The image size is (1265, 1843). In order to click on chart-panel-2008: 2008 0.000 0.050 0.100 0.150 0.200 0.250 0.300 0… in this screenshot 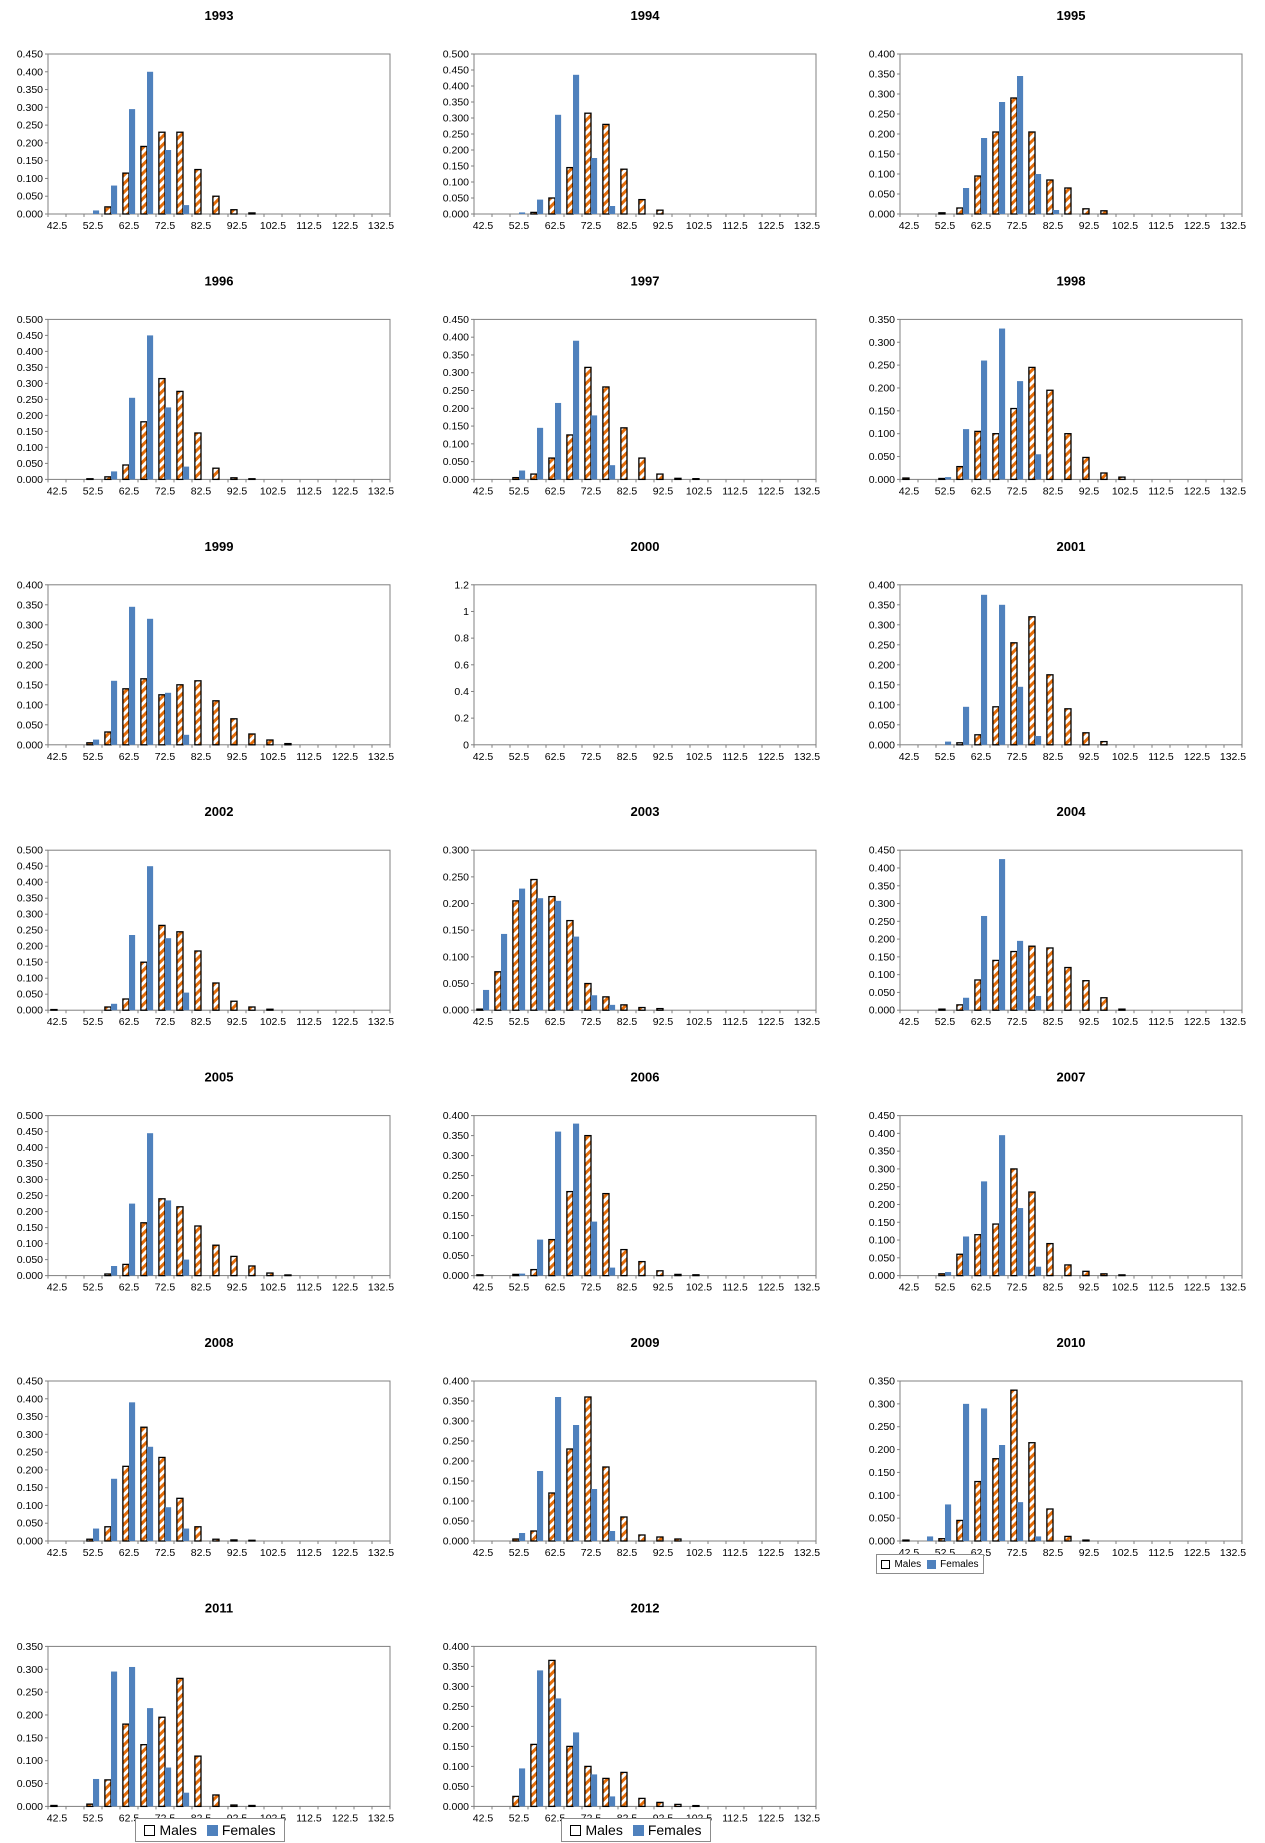, I will do `click(206, 1447)`.